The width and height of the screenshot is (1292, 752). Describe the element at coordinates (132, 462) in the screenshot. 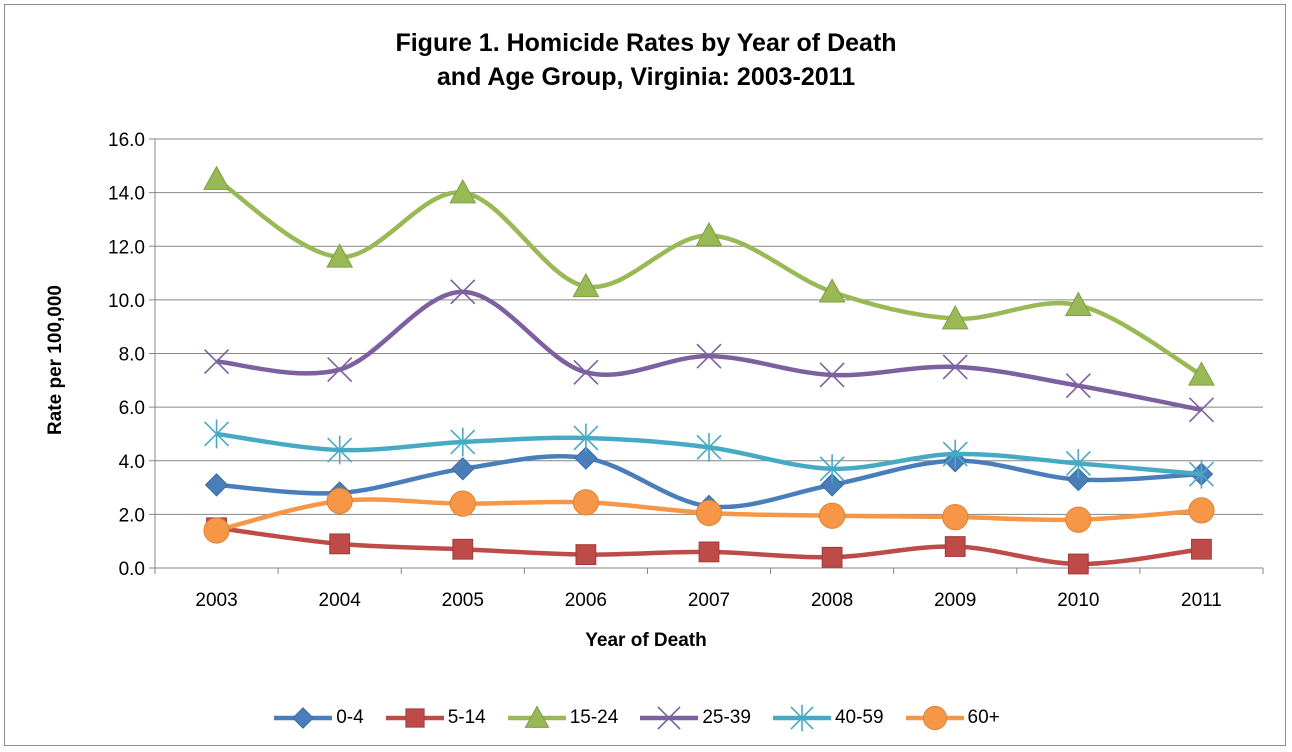

I see `y-tick-label: 4.0` at that location.